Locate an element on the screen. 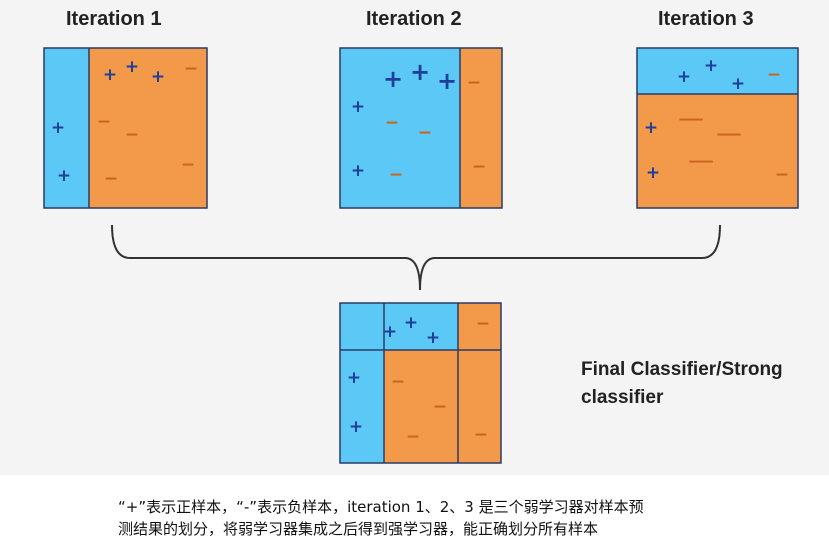 Image resolution: width=829 pixels, height=558 pixels. iteration-1-panel: + + +++ −−−−− is located at coordinates (125, 128).